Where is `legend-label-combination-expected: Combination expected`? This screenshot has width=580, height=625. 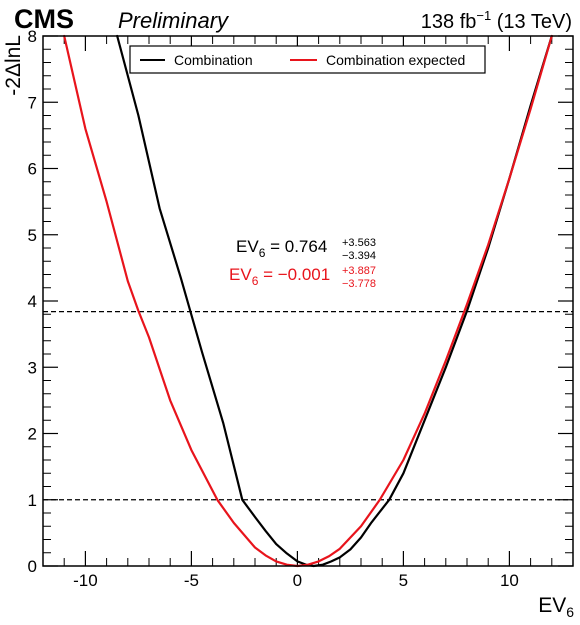 legend-label-combination-expected: Combination expected is located at coordinates (395, 60).